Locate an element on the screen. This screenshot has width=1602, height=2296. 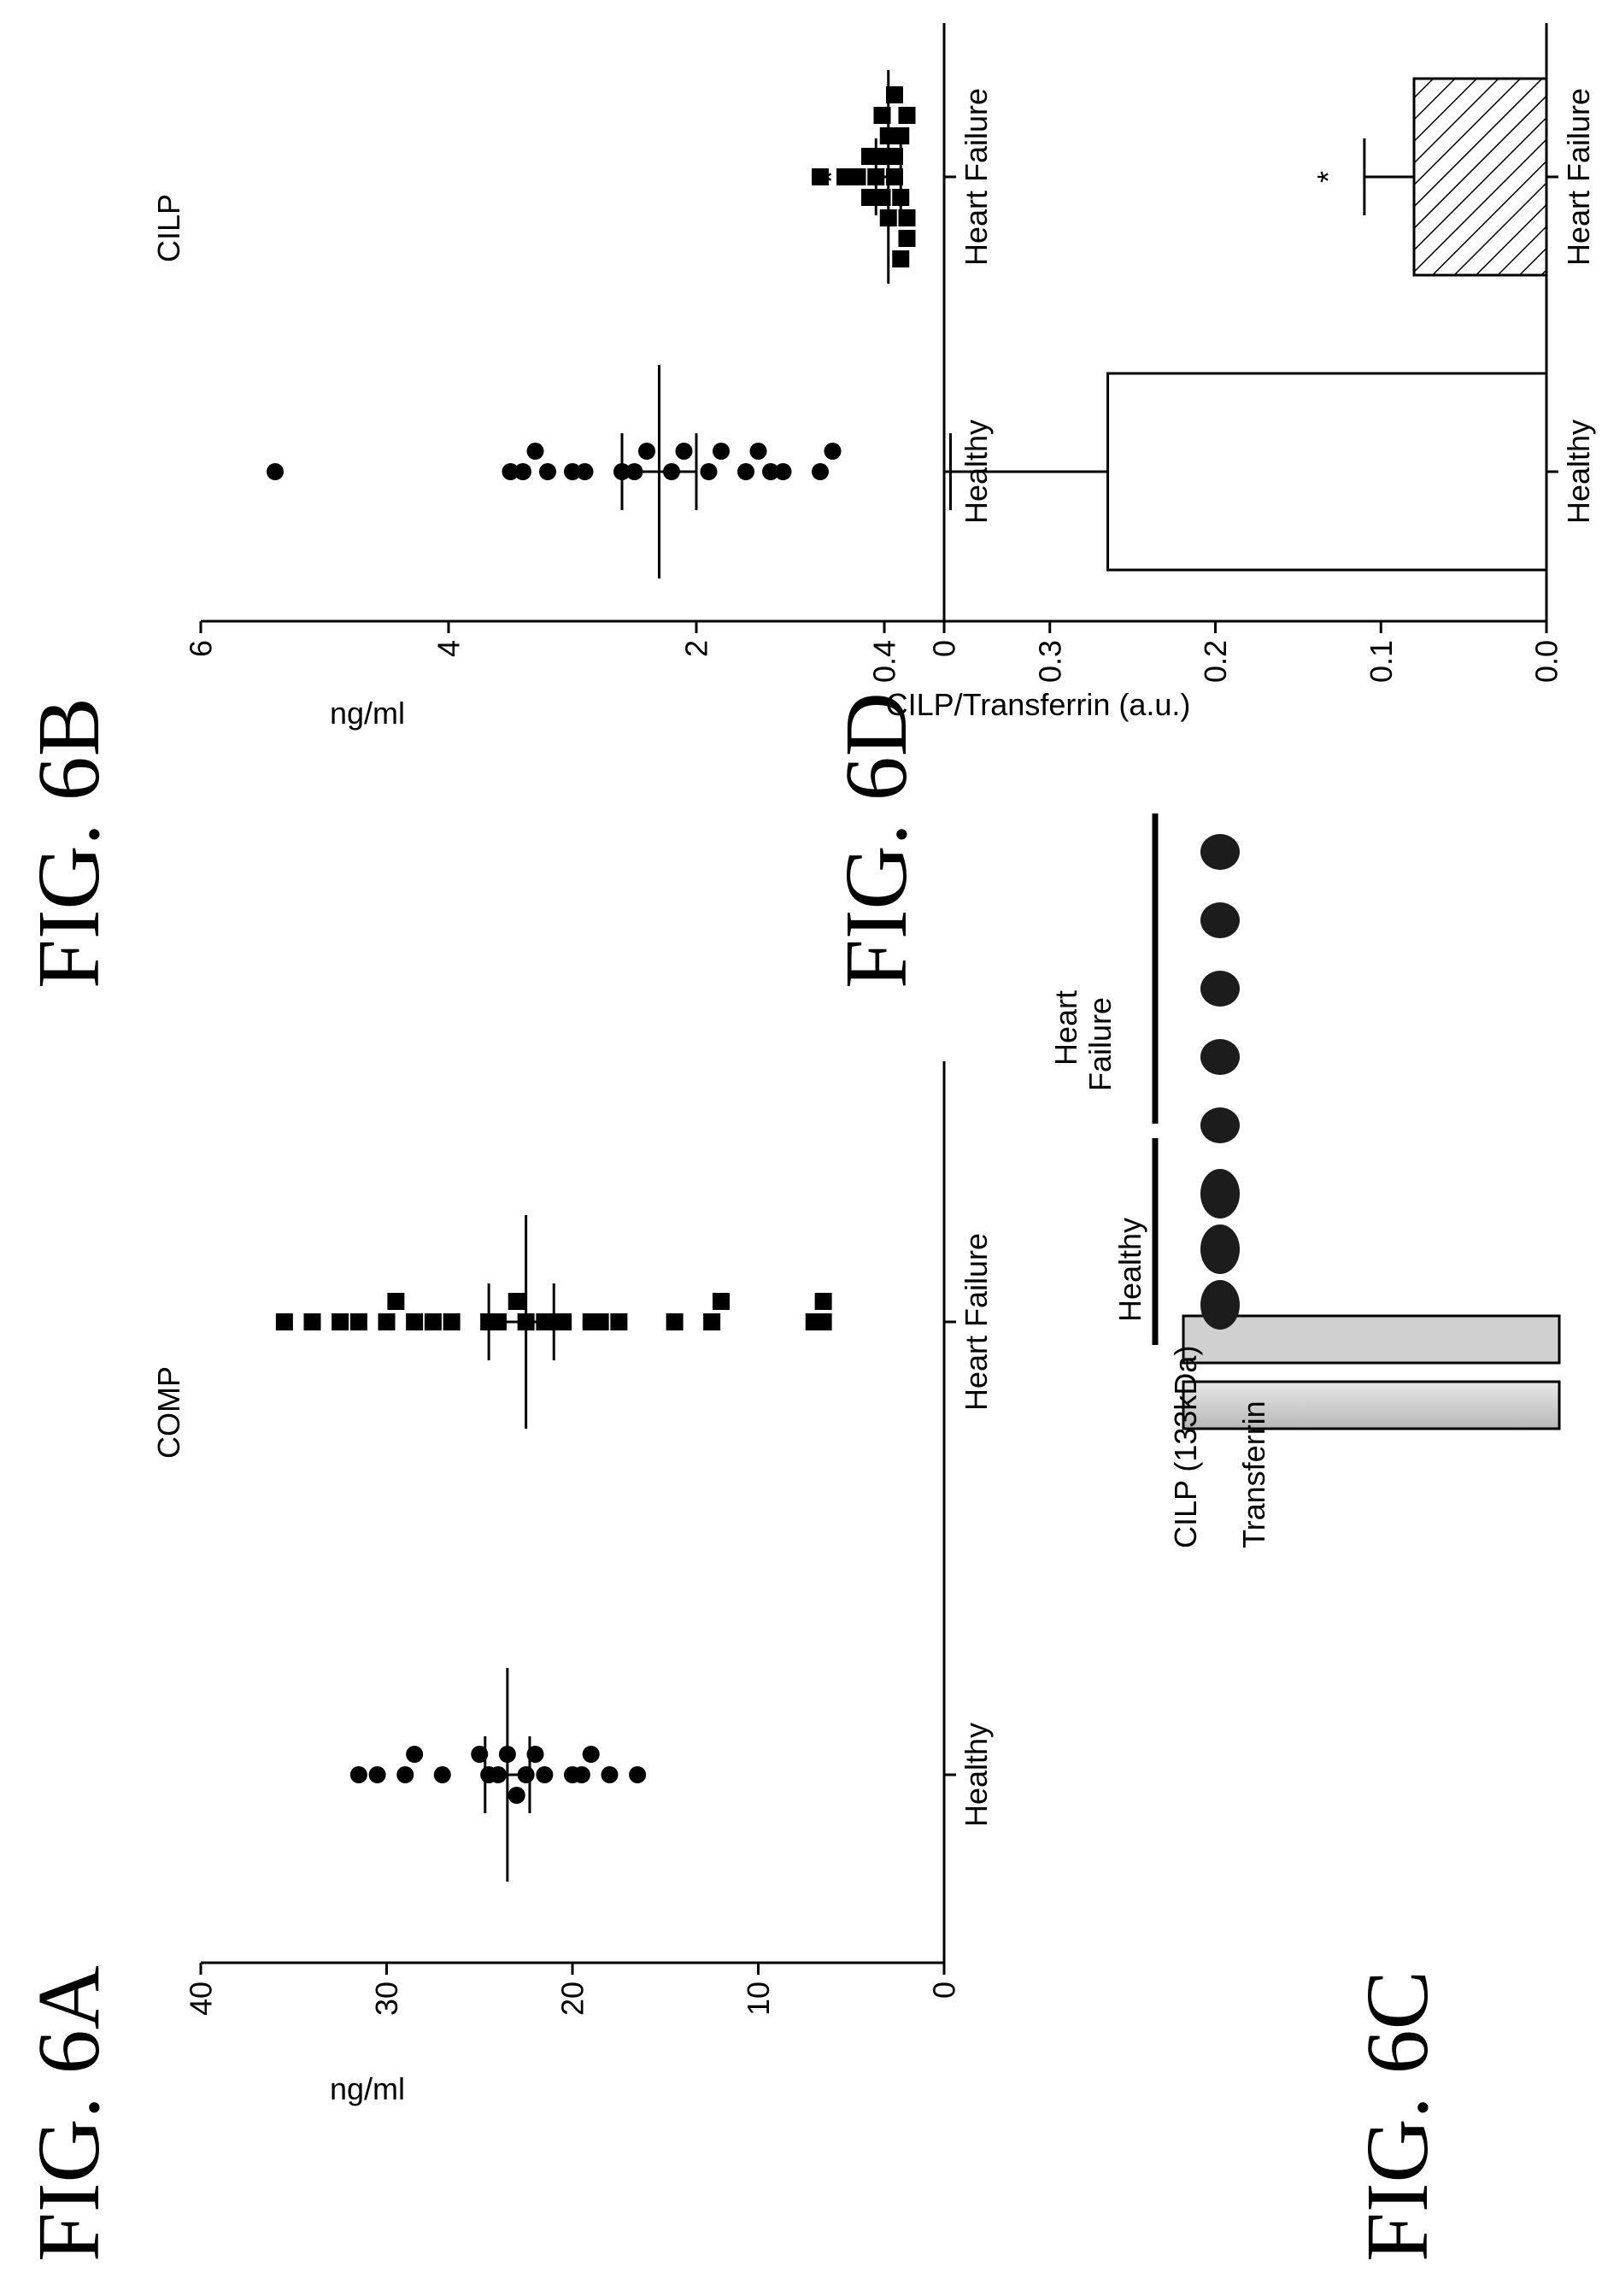
chart-6a-ytick-label: 10 is located at coordinates (759, 1999).